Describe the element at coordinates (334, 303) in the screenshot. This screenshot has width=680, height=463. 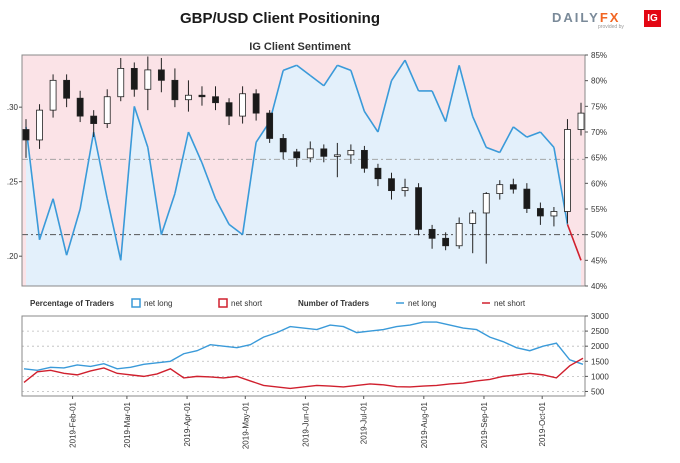
I see `legend-number-title: Number of Traders` at that location.